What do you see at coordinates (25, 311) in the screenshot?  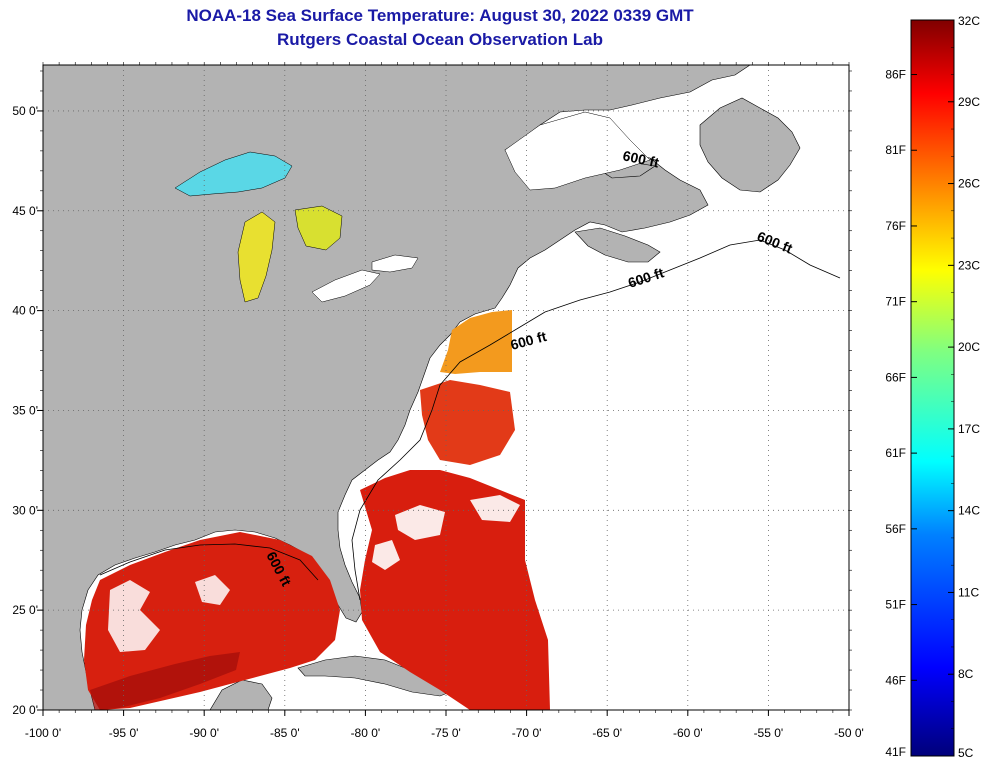 I see `lat-tick-label: 40 0'` at bounding box center [25, 311].